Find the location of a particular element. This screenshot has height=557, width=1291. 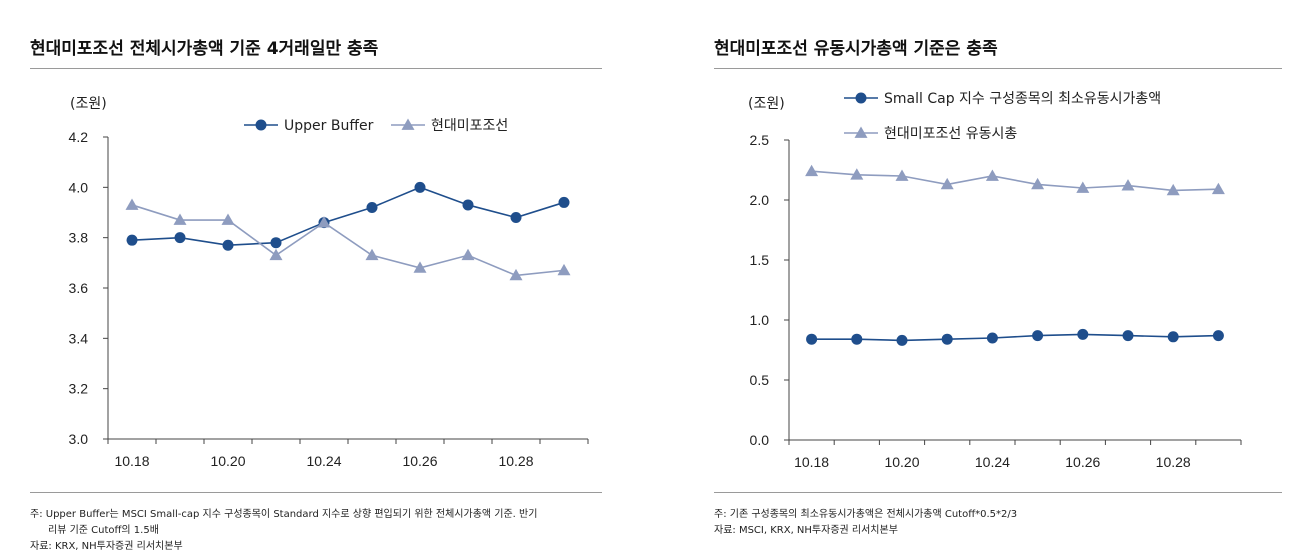

right-source: 자료: MSCI, KRX, NH투자증권 리서치본부 is located at coordinates (806, 530).